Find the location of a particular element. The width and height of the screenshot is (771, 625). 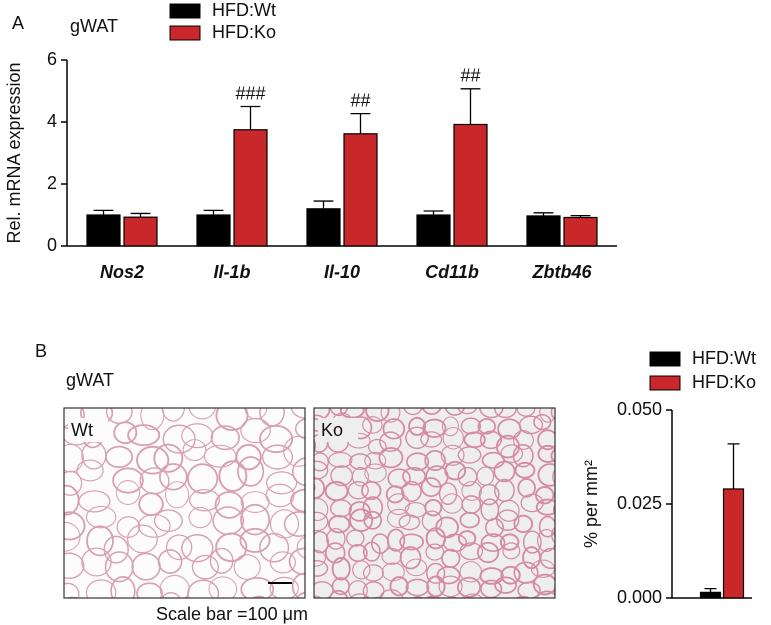

y-axis-label: Rel. mRNA expression is located at coordinates (14, 152).